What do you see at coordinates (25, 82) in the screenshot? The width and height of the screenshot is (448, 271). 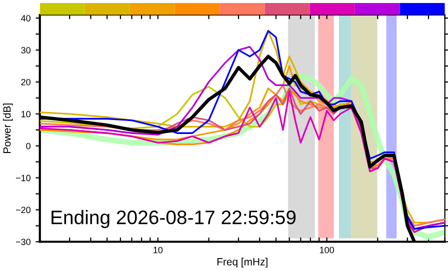 I see `y-tick-label: 20` at bounding box center [25, 82].